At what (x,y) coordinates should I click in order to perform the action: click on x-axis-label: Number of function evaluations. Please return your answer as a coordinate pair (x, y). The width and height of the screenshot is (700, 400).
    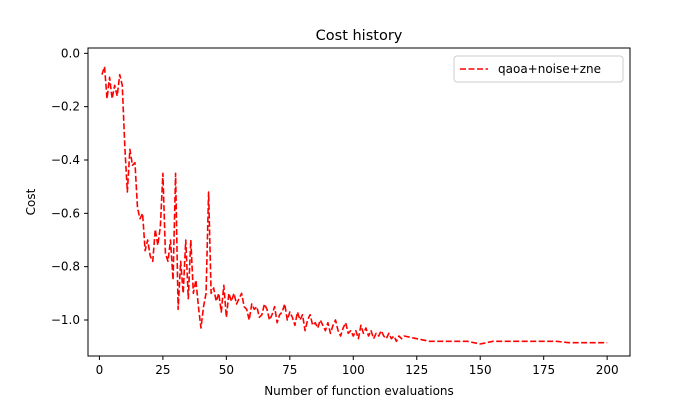
    Looking at the image, I should click on (359, 391).